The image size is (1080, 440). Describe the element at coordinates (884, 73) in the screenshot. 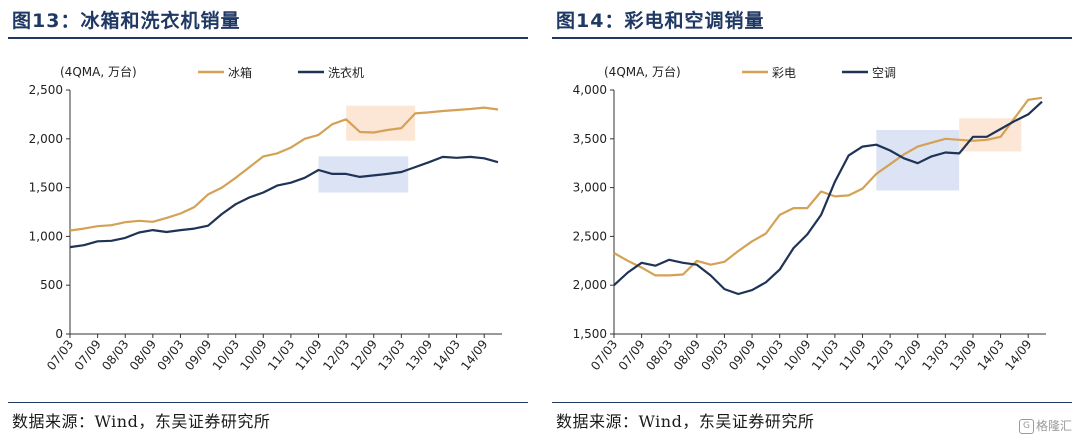

I see `legend-label: 空调` at that location.